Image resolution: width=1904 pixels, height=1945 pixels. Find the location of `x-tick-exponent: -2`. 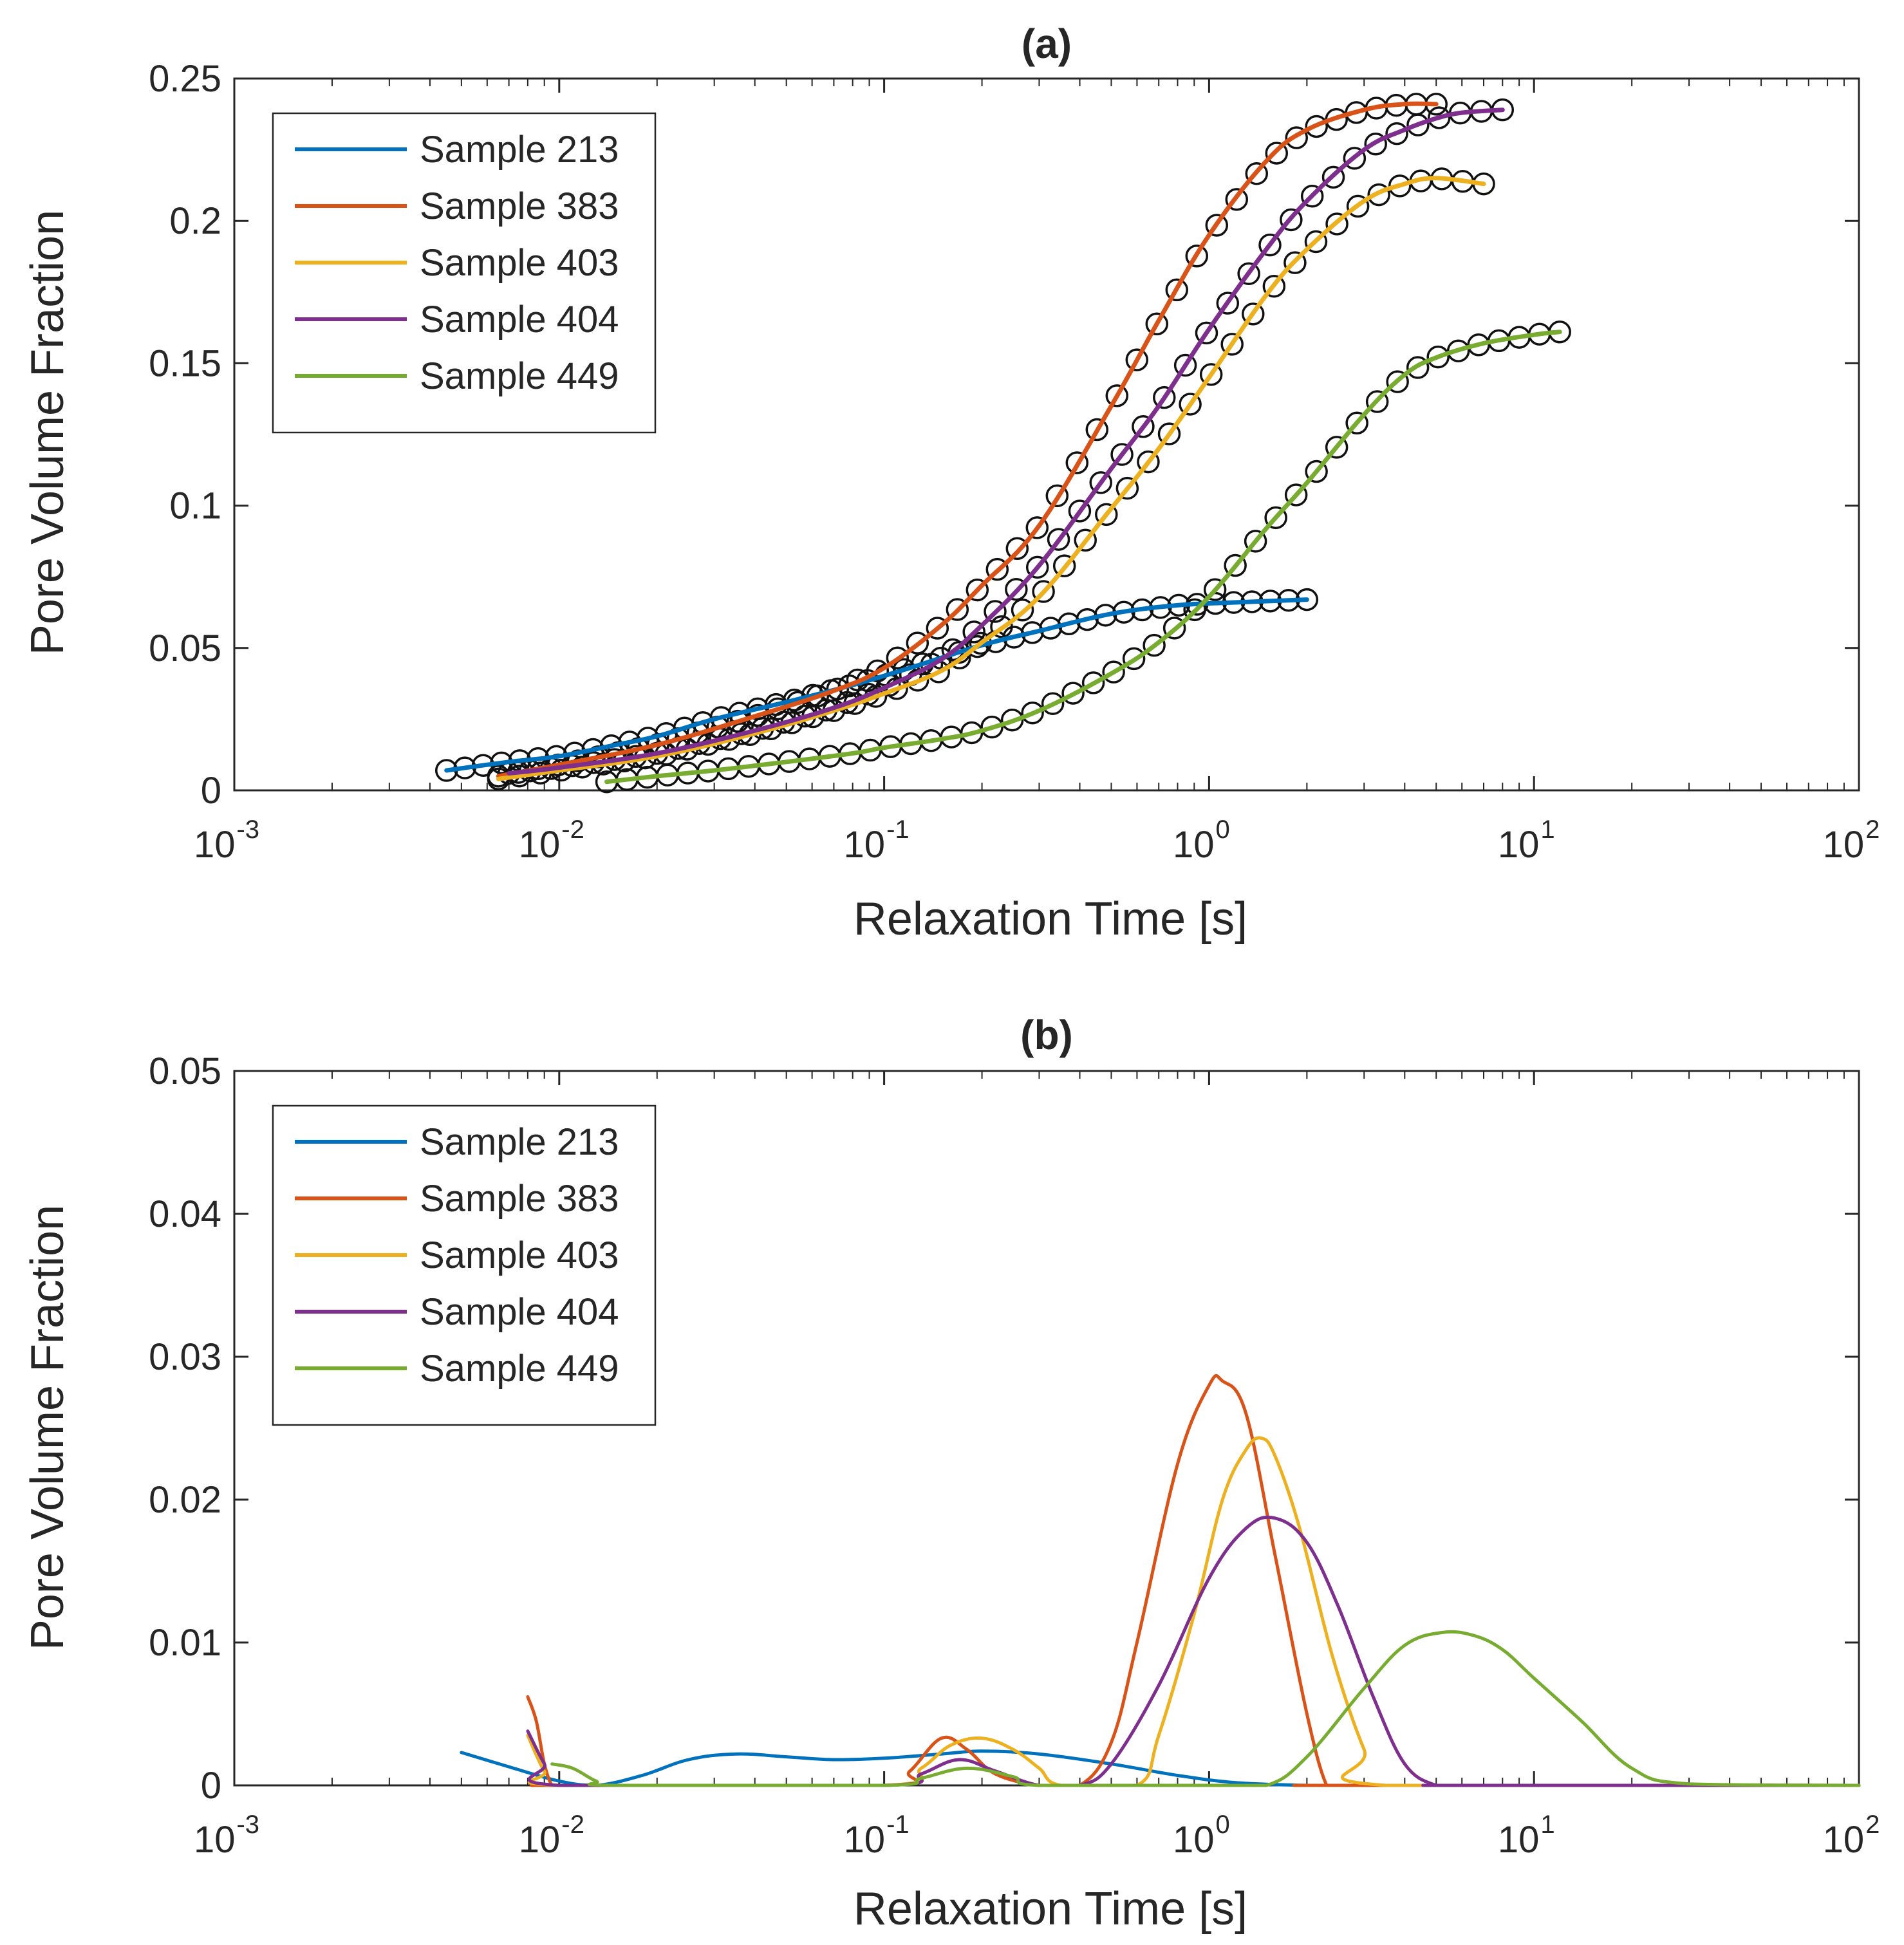

x-tick-exponent: -2 is located at coordinates (572, 1824).